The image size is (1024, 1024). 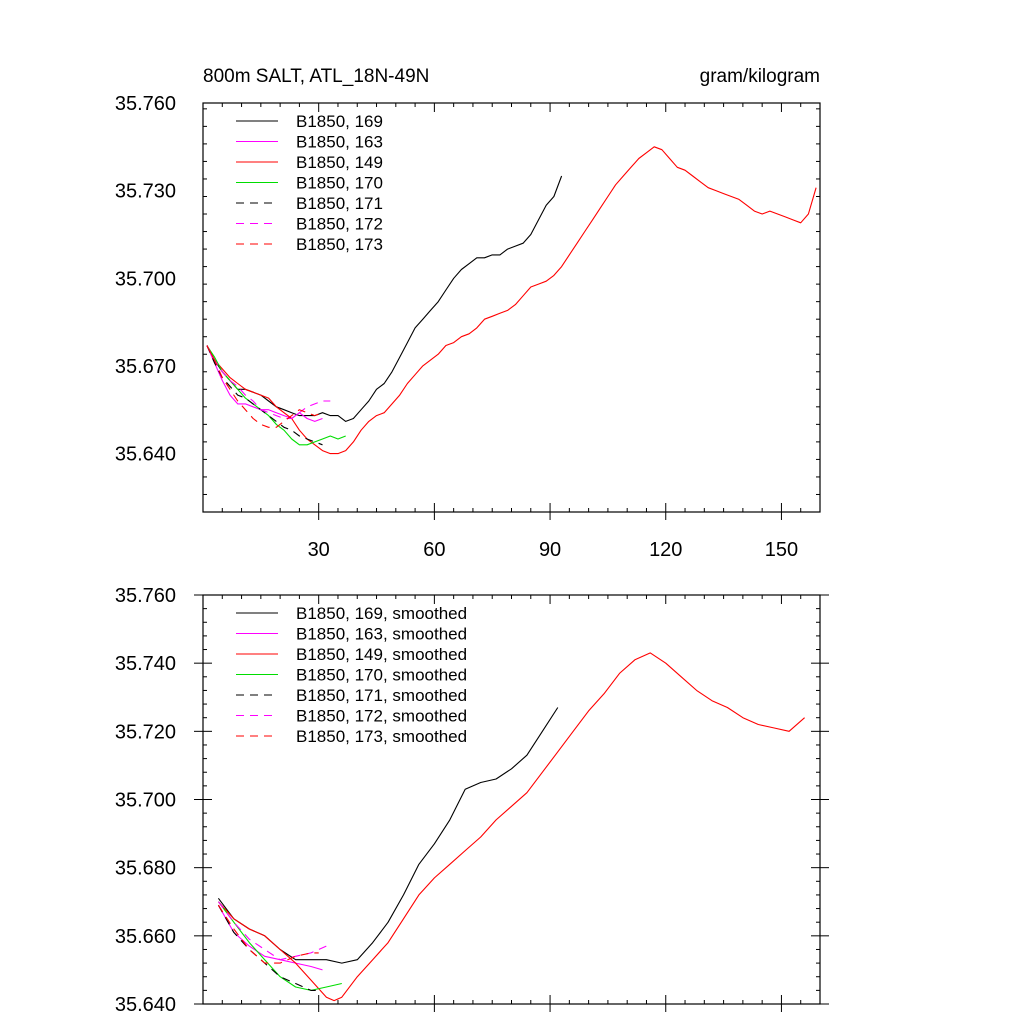 I want to click on legend-label: B1850, 169, smoothed, so click(x=381, y=613).